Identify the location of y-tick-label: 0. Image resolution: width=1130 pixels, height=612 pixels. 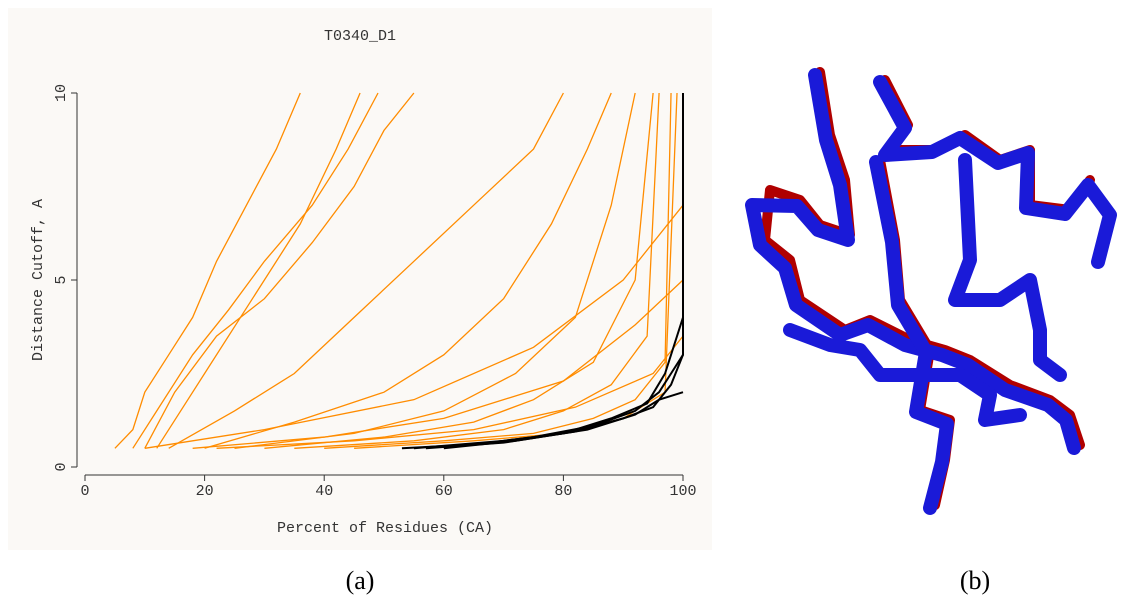
(61, 466).